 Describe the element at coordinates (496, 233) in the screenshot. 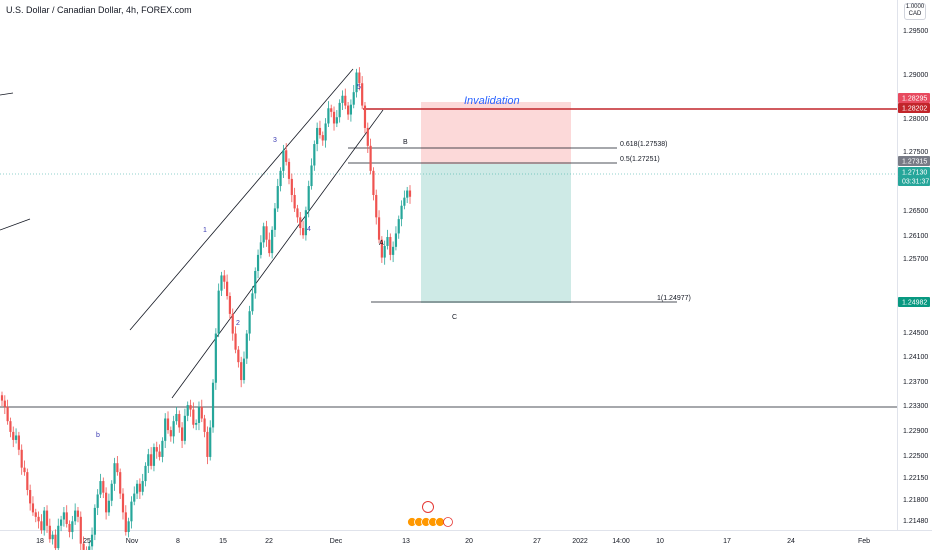

I see `reward-zone` at that location.